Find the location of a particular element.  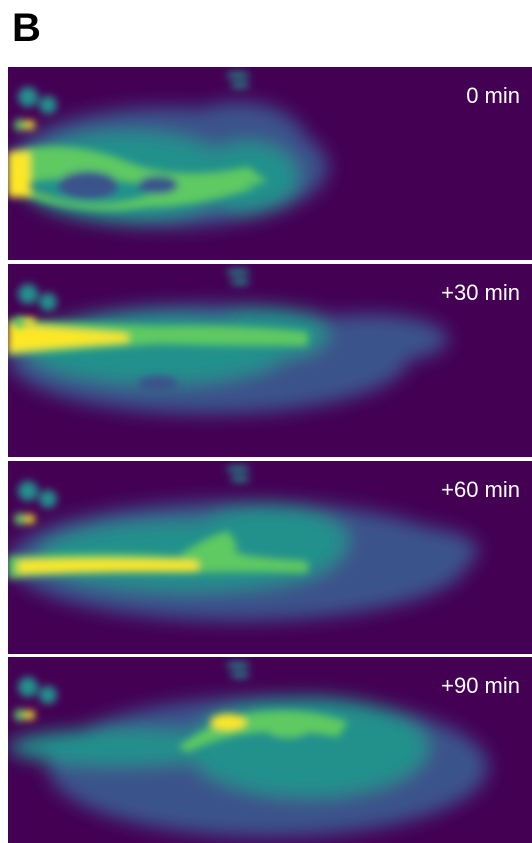

panel-letter: B is located at coordinates (26, 28).